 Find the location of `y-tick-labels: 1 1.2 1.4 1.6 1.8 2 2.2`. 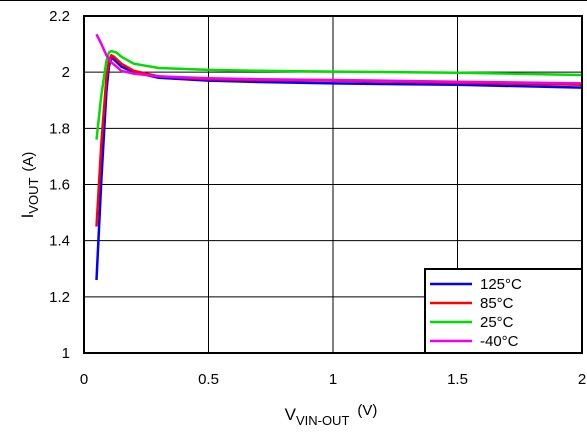

y-tick-labels: 1 1.2 1.4 1.6 1.8 2 2.2 is located at coordinates (59, 185).